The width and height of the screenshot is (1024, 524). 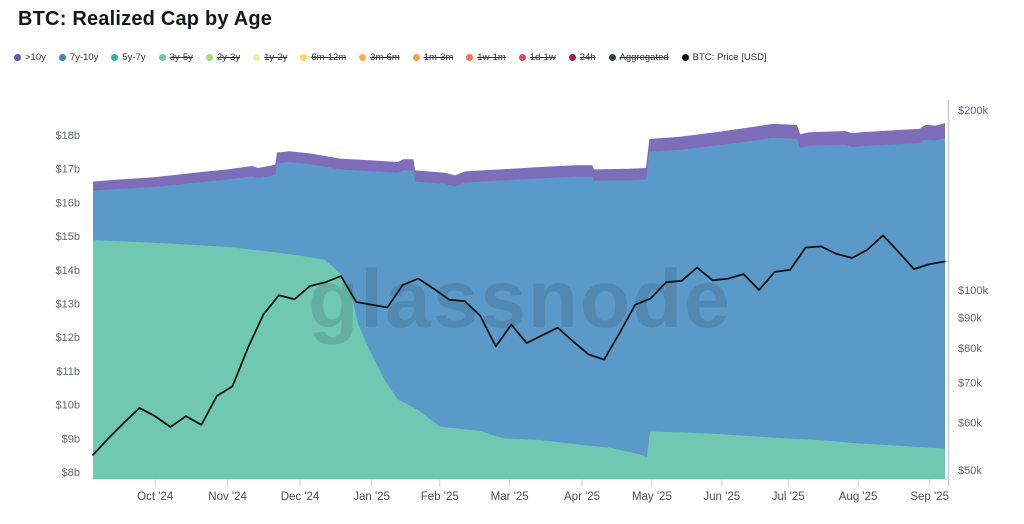 What do you see at coordinates (438, 57) in the screenshot?
I see `legend-label: 1m-3m` at bounding box center [438, 57].